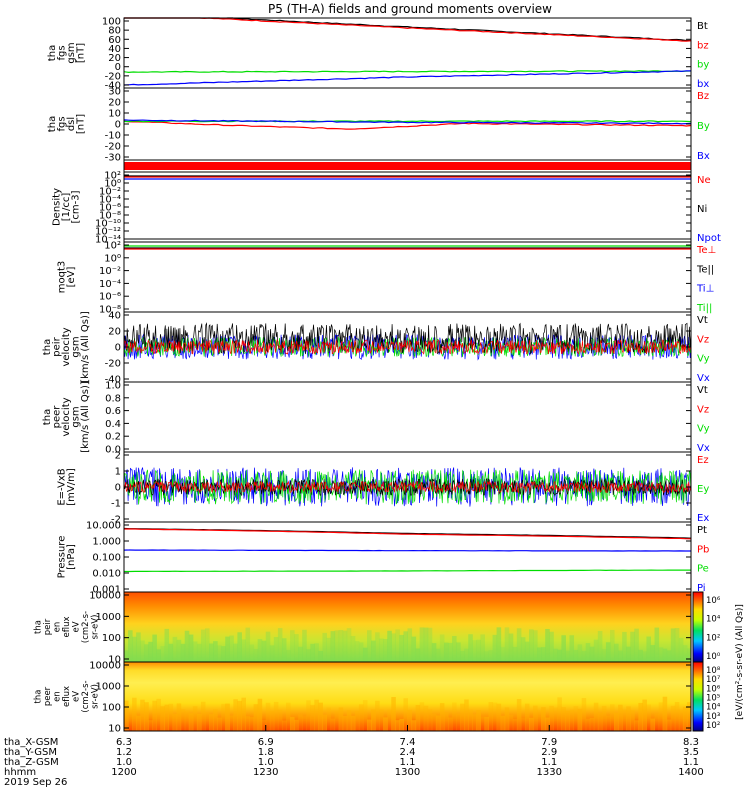 Image resolution: width=750 pixels, height=800 pixels. Describe the element at coordinates (118, 348) in the screenshot. I see `y-tick-label: 0` at that location.